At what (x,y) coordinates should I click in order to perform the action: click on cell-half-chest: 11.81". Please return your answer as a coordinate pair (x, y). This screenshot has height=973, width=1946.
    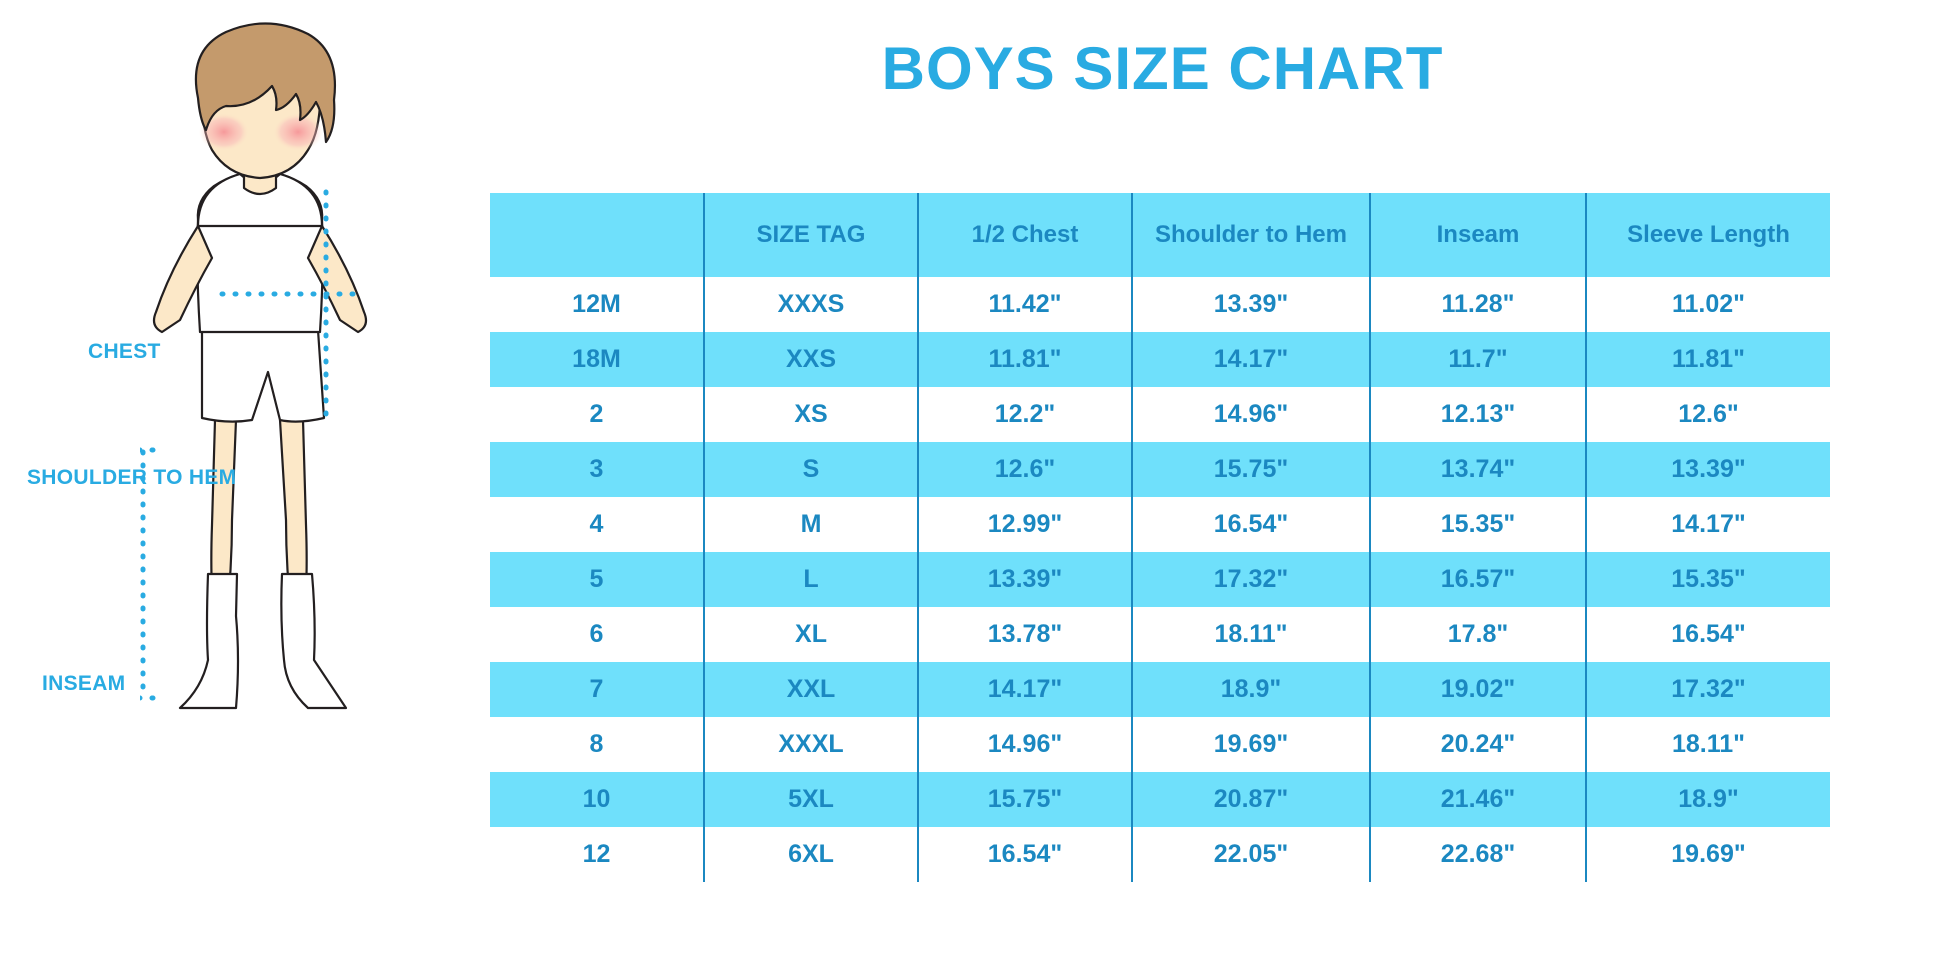
    Looking at the image, I should click on (1024, 359).